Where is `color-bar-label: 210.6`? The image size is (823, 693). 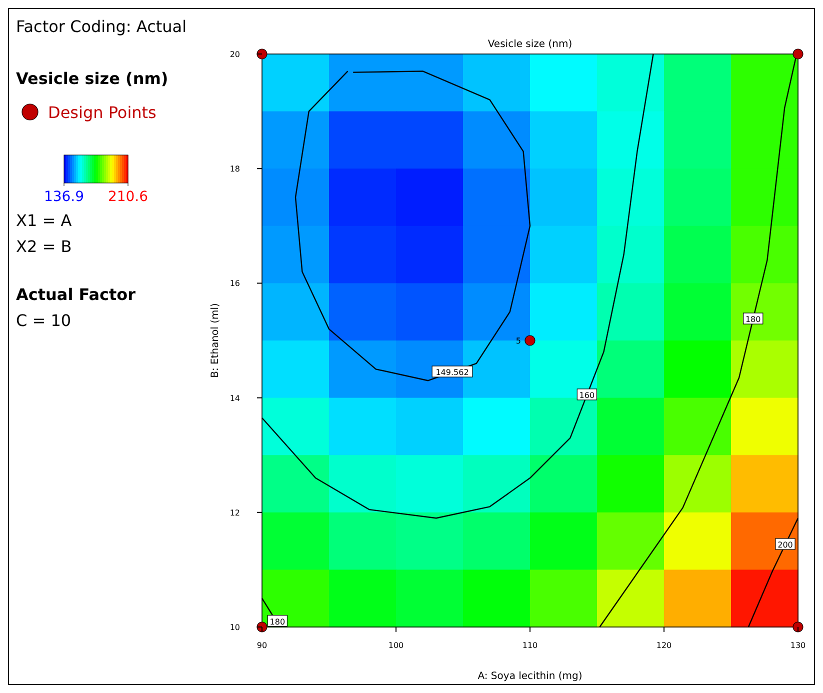
color-bar-label: 210.6 is located at coordinates (128, 197).